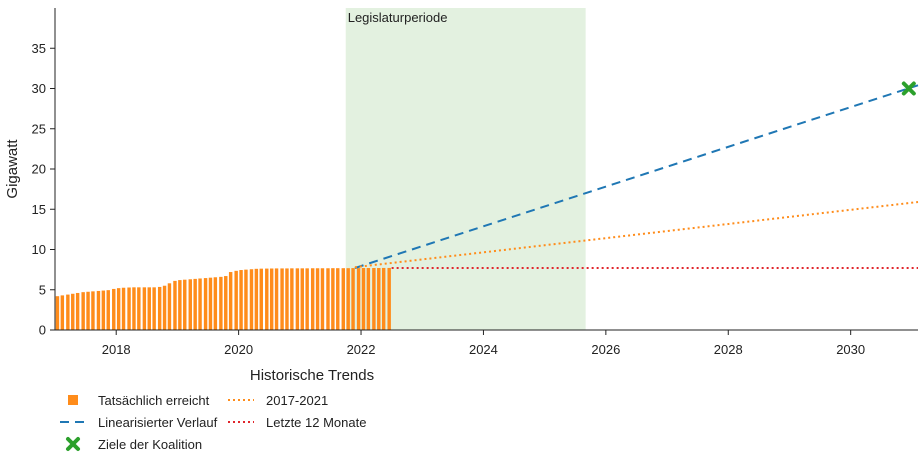 This screenshot has height=460, width=920. What do you see at coordinates (361, 349) in the screenshot?
I see `x-tick-label: 2022` at bounding box center [361, 349].